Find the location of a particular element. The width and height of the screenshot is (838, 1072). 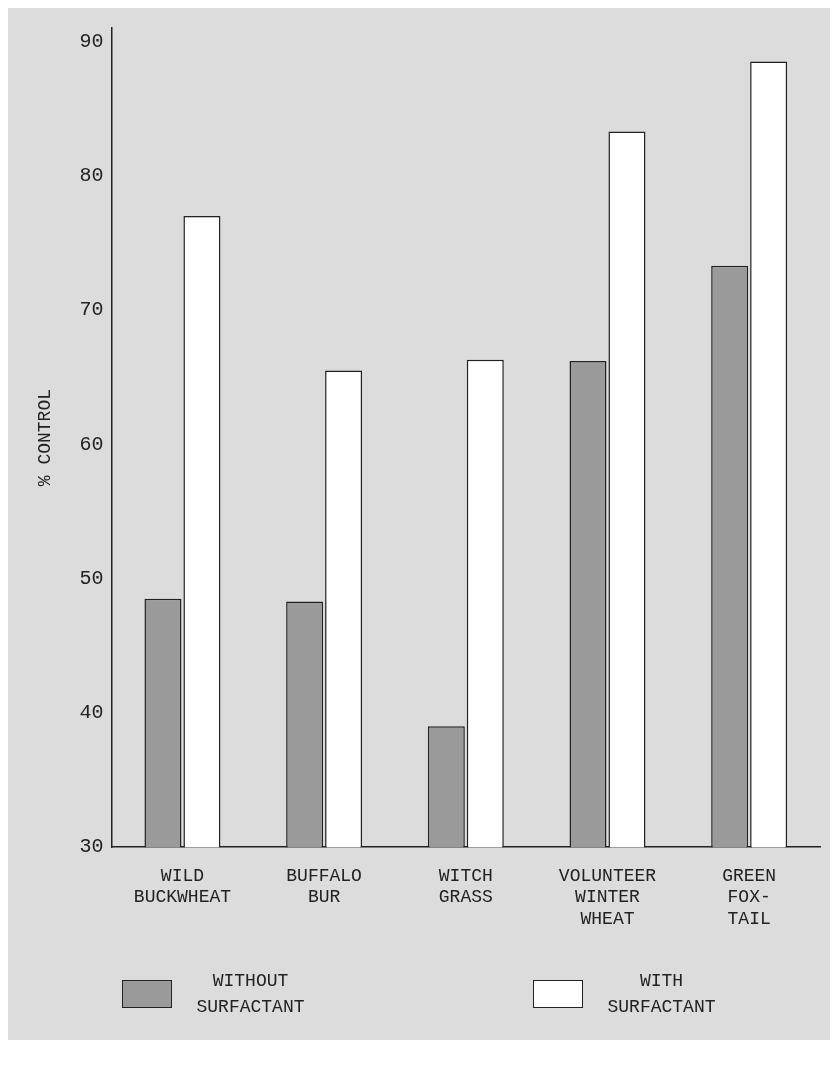

y-tick-label: 50 is located at coordinates (91, 578).